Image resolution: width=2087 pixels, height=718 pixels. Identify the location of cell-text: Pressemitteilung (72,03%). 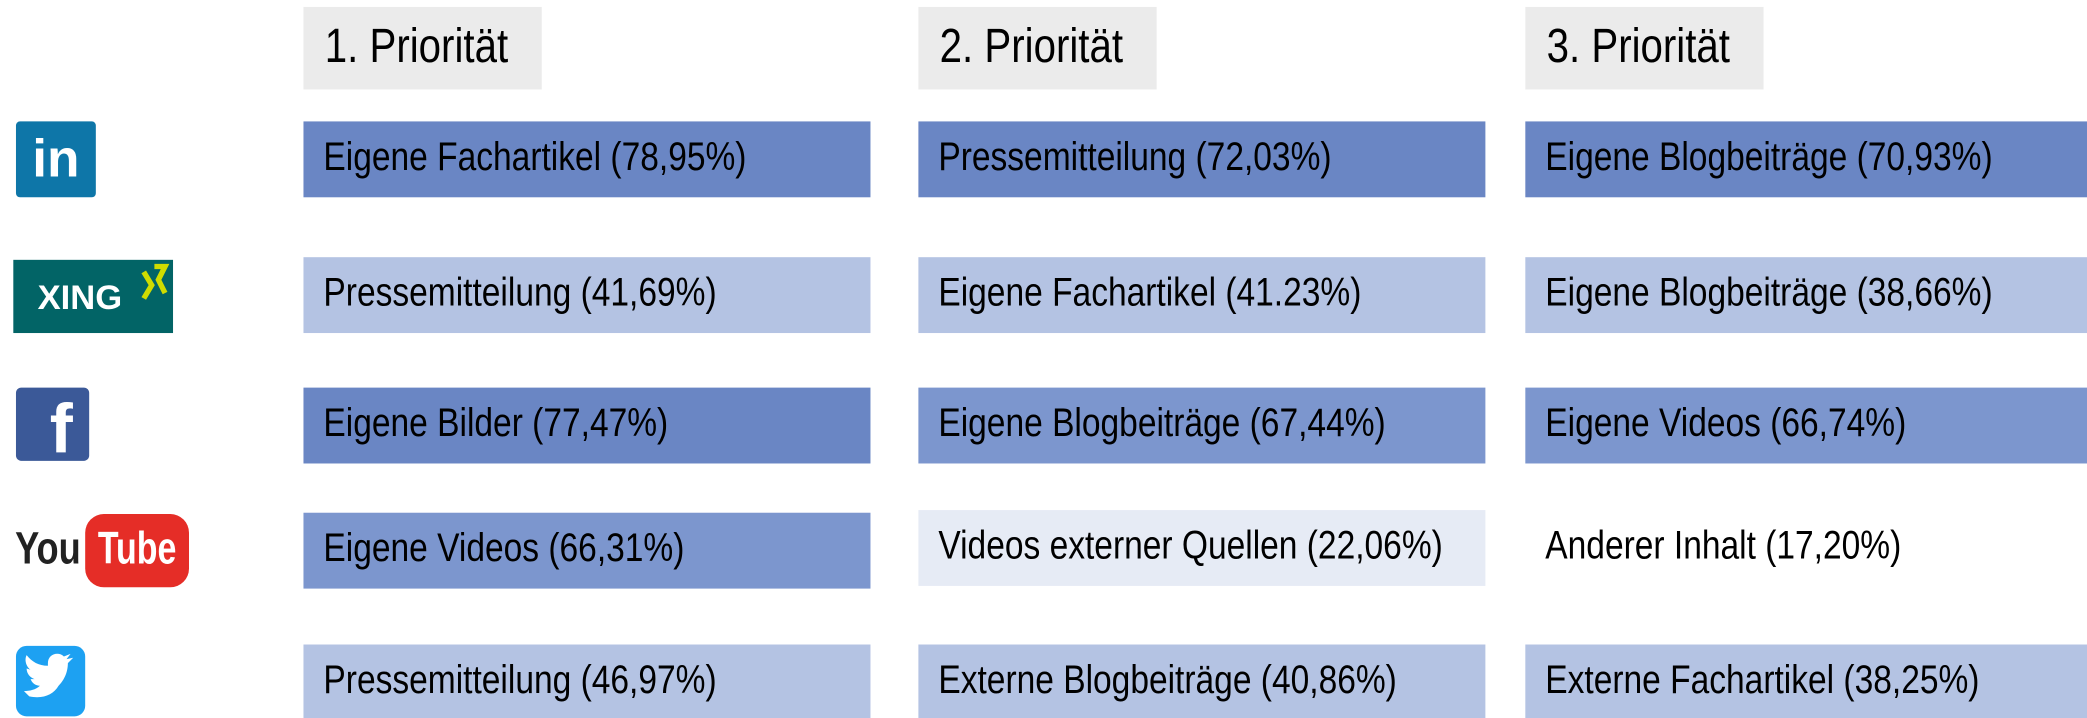
(1134, 156).